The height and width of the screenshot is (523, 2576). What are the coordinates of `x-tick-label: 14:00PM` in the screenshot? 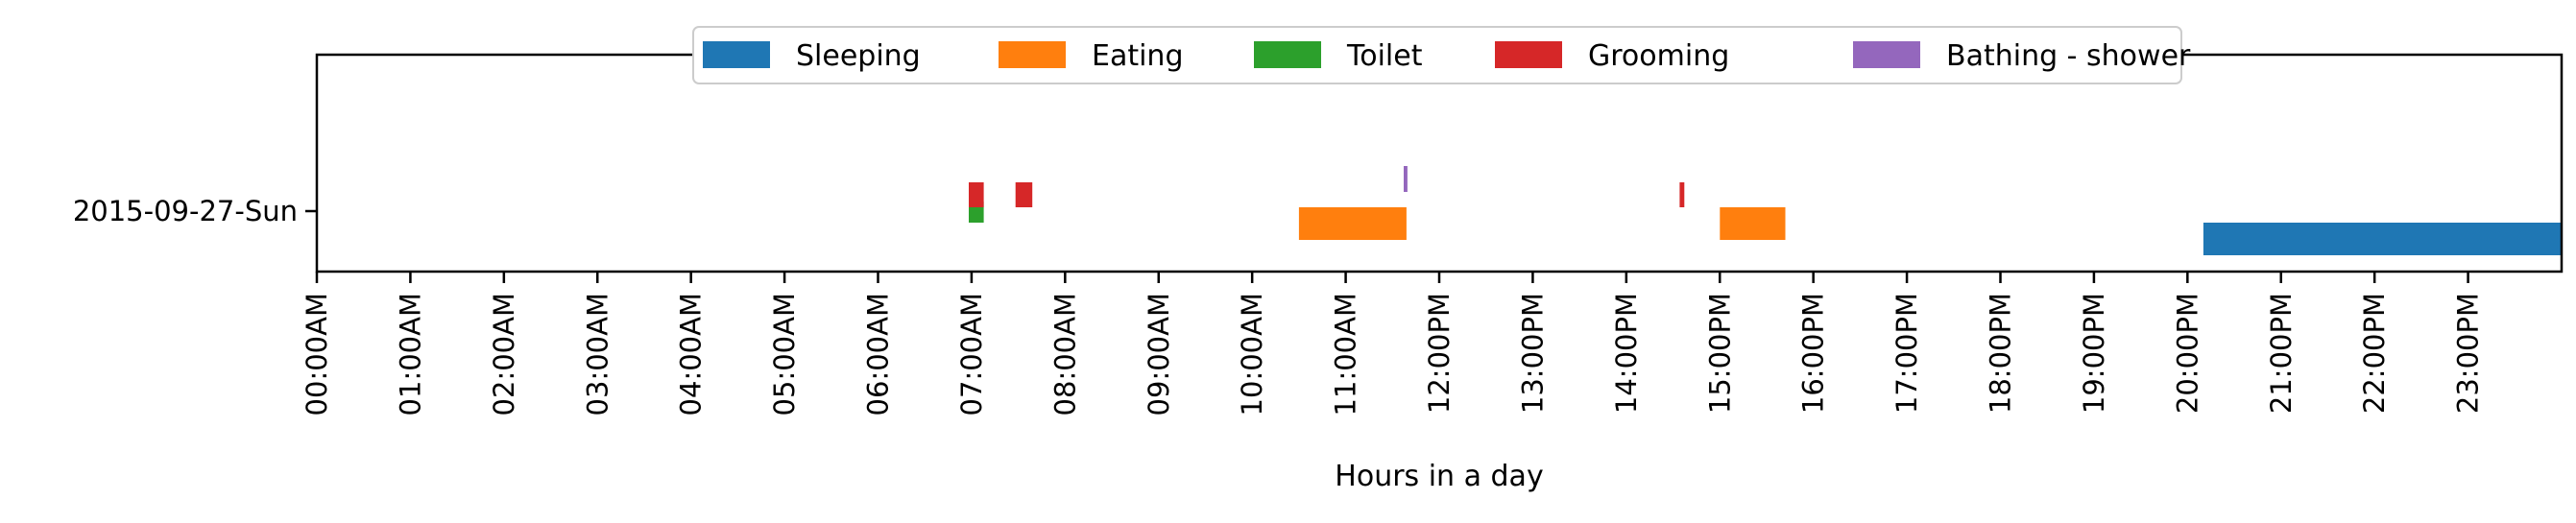 It's located at (1626, 353).